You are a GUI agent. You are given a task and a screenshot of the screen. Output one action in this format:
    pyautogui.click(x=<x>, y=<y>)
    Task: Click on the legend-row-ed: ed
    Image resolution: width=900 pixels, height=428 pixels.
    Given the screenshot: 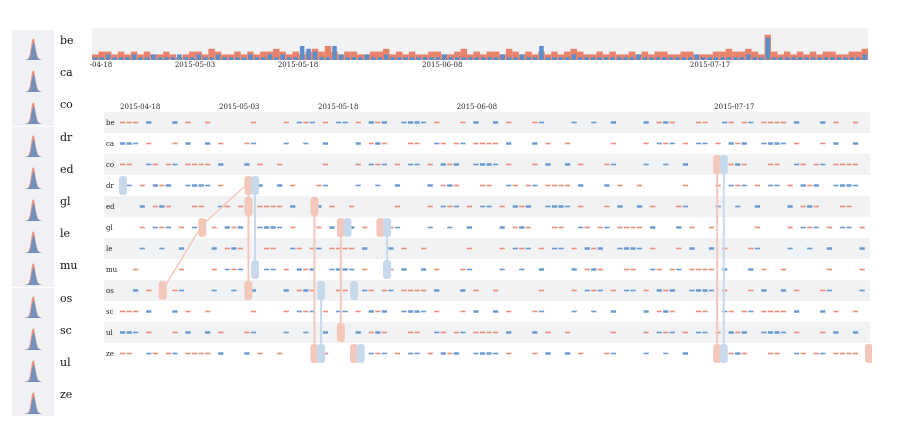 What is the action you would take?
    pyautogui.click(x=48, y=174)
    